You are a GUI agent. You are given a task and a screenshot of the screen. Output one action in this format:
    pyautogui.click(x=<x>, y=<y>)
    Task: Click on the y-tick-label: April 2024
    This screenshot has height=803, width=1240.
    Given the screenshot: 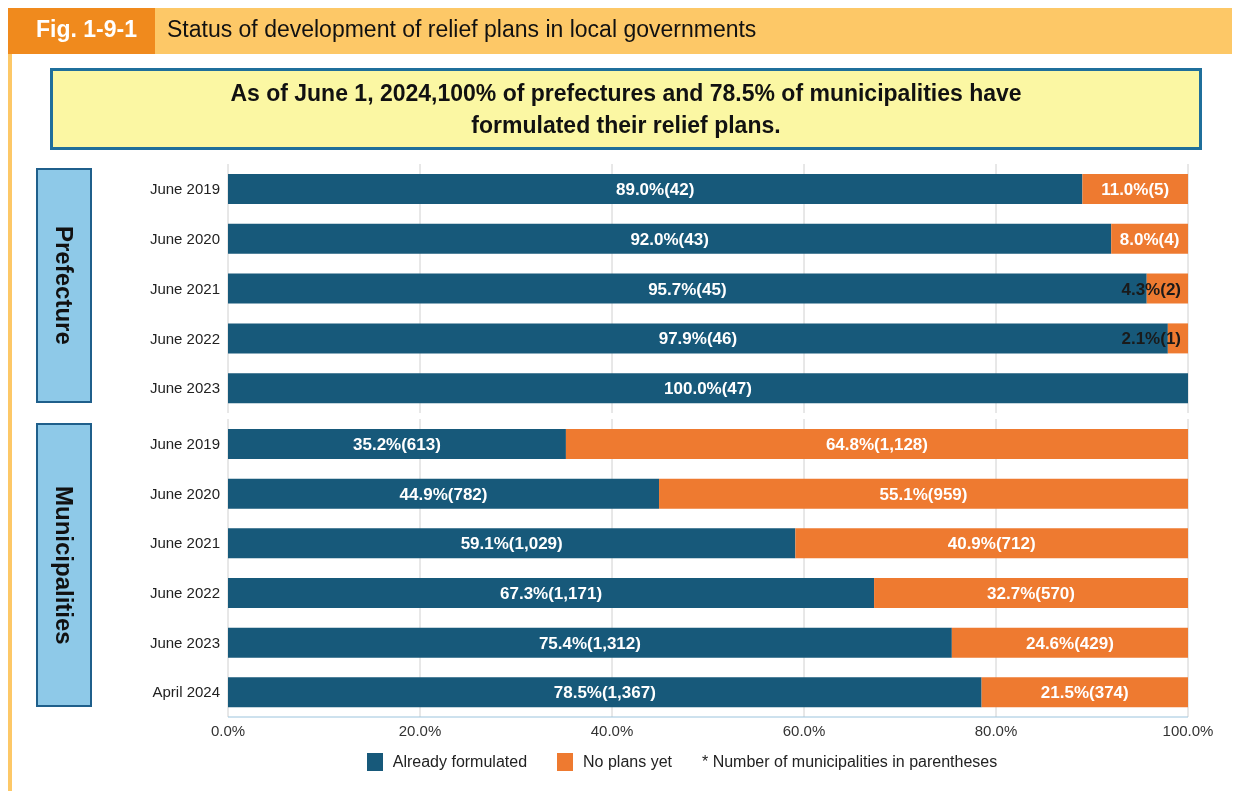 What is the action you would take?
    pyautogui.click(x=186, y=692)
    